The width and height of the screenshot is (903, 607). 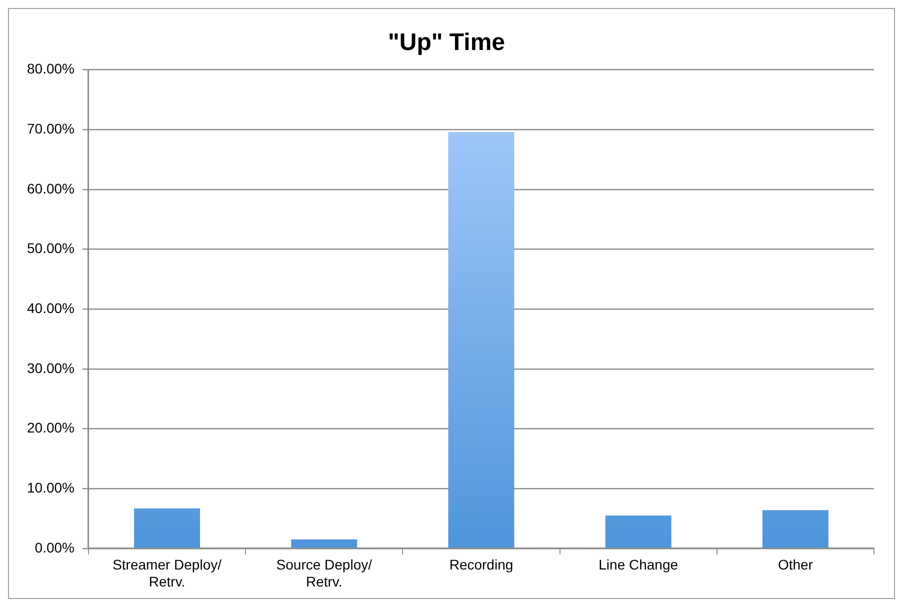 What do you see at coordinates (796, 564) in the screenshot?
I see `x-tick-label: Other` at bounding box center [796, 564].